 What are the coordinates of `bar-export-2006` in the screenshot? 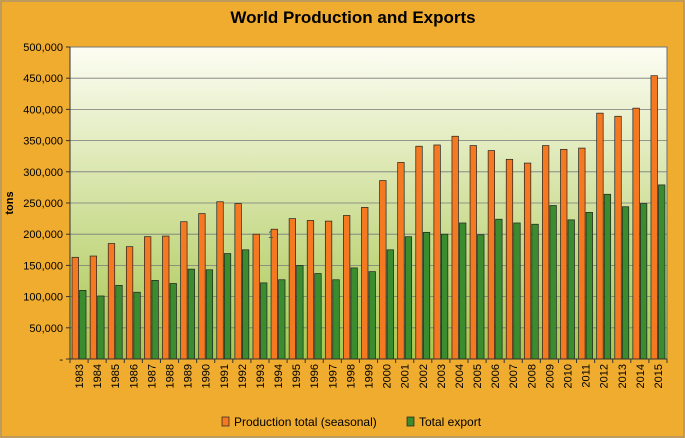 It's located at (499, 289).